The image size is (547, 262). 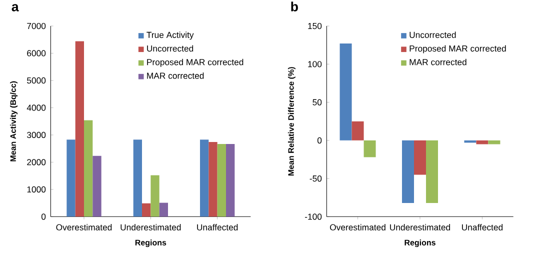 I want to click on y-tick-label: -100, so click(x=313, y=217).